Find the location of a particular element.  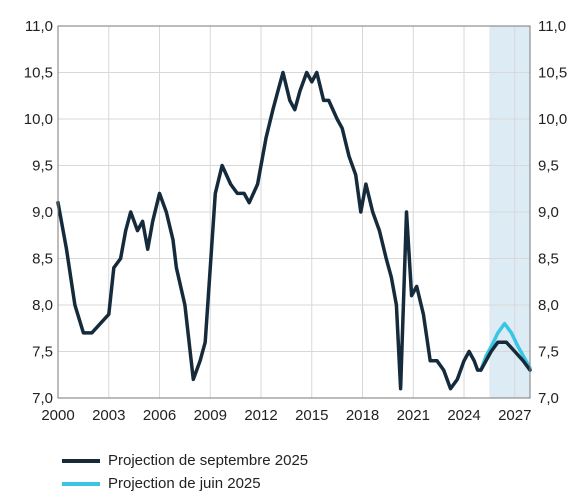

x-tick-label: 2012 is located at coordinates (260, 415).